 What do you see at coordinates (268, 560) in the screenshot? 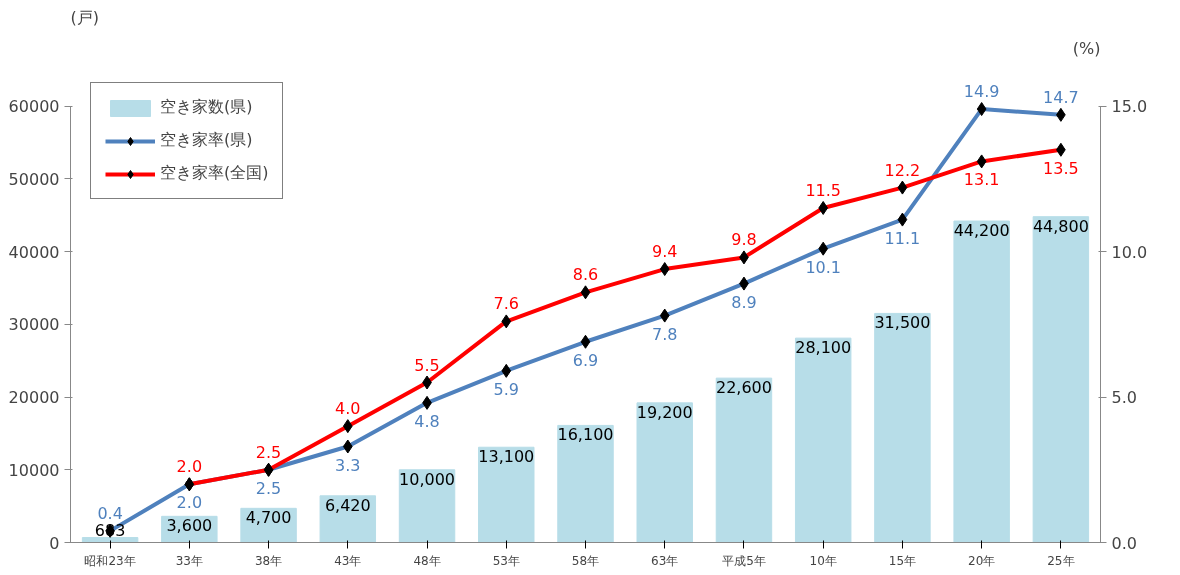
I see `x-tick-label: 38年` at bounding box center [268, 560].